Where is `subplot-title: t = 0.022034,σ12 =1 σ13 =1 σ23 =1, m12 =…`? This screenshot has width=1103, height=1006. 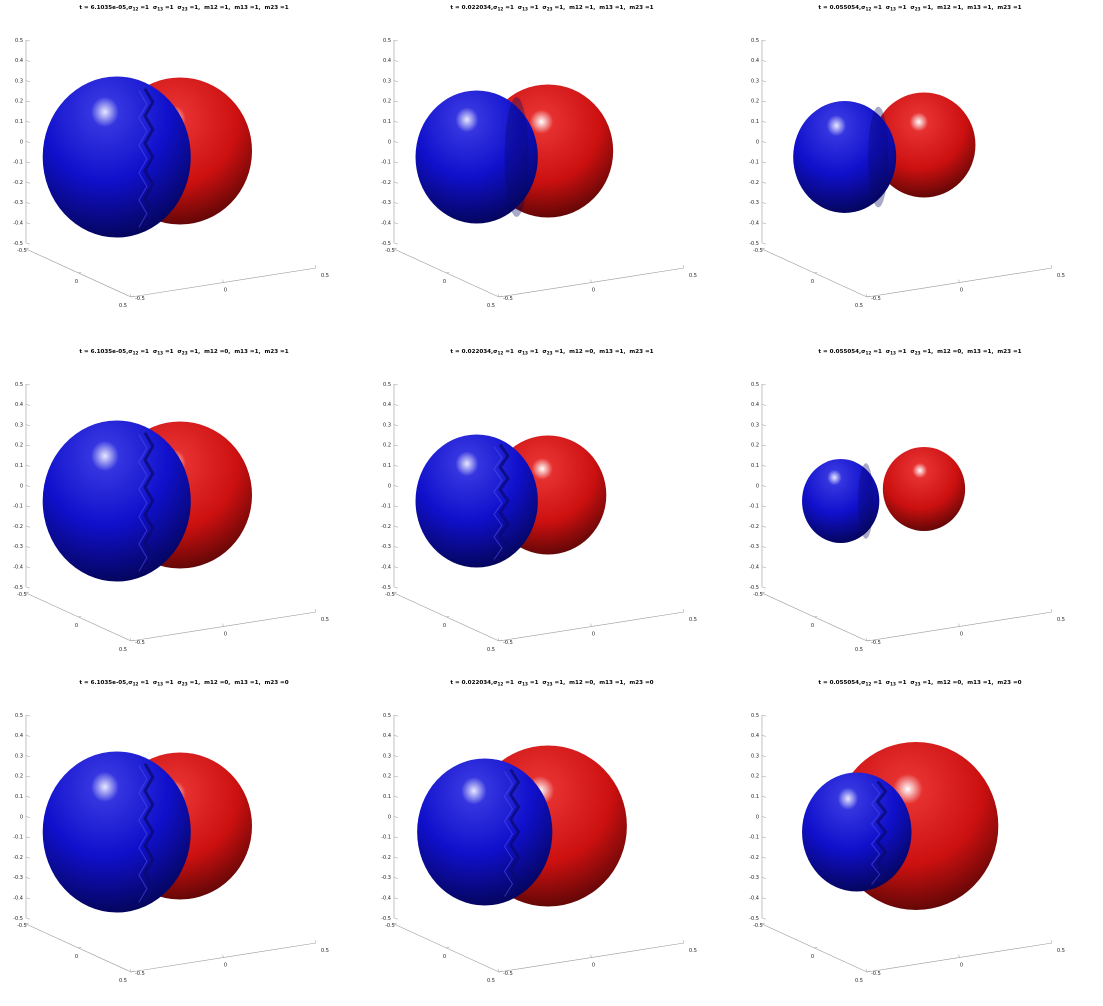 subplot-title: t = 0.022034,σ12 =1 σ13 =1 σ23 =1, m12 =… is located at coordinates (552, 352).